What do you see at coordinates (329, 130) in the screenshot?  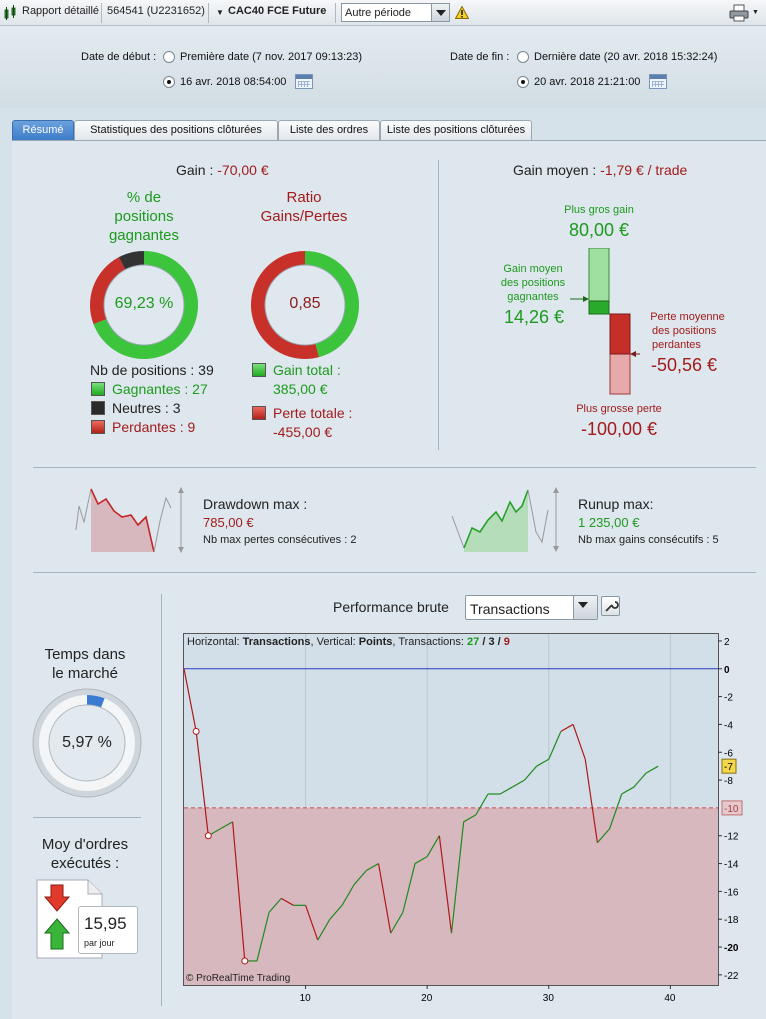 I see `tab-orders-list: Liste des ordres` at bounding box center [329, 130].